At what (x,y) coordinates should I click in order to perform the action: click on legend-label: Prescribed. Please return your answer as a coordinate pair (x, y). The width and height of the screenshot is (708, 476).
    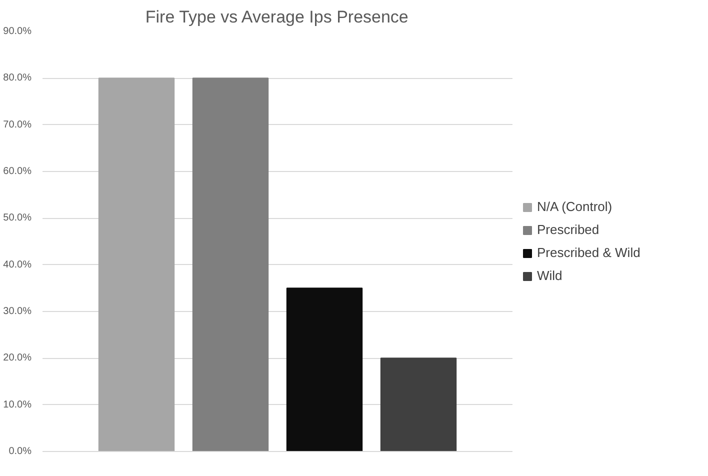
    Looking at the image, I should click on (568, 229).